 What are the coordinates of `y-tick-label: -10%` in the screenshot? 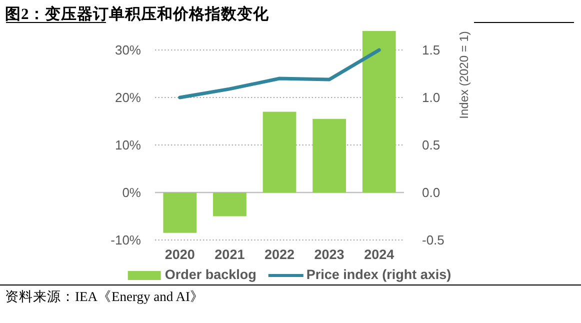 It's located at (126, 240).